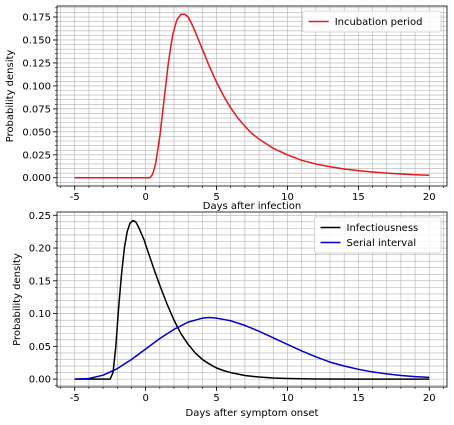 The height and width of the screenshot is (425, 454). I want to click on legend-entry: Incubation period, so click(379, 22).